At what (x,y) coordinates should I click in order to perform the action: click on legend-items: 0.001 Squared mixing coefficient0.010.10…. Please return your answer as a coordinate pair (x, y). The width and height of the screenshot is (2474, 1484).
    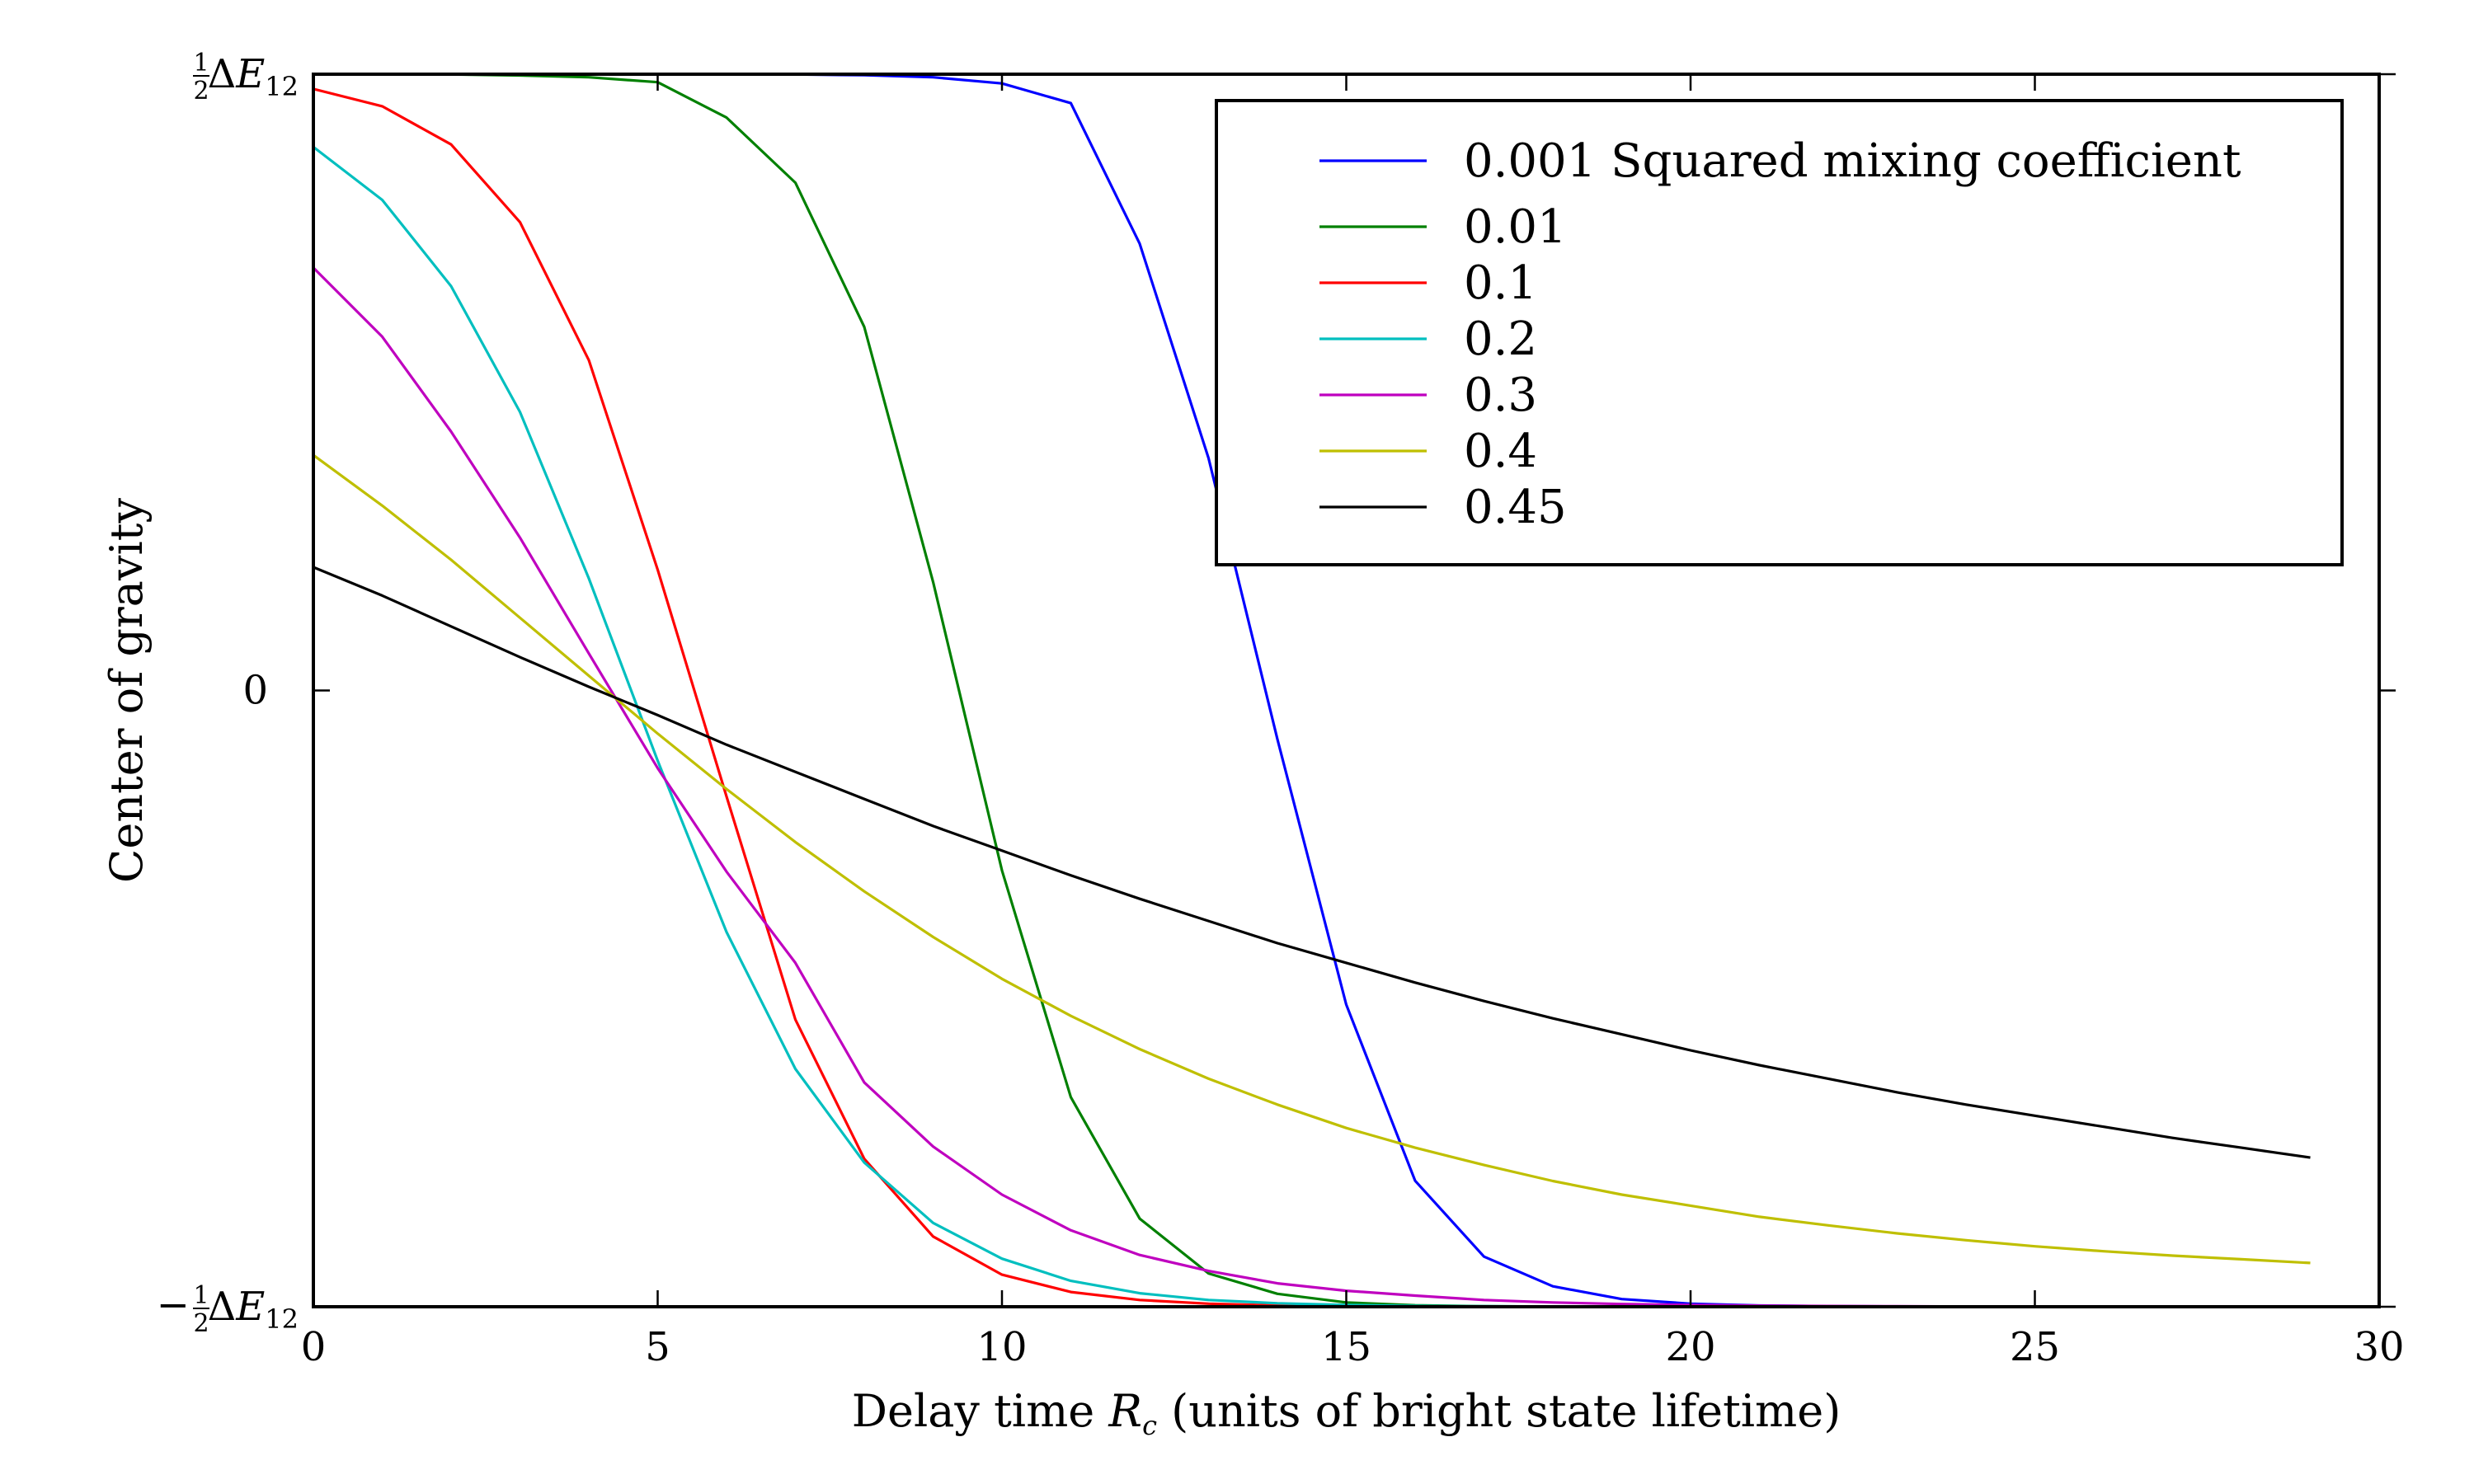
    Looking at the image, I should click on (1780, 334).